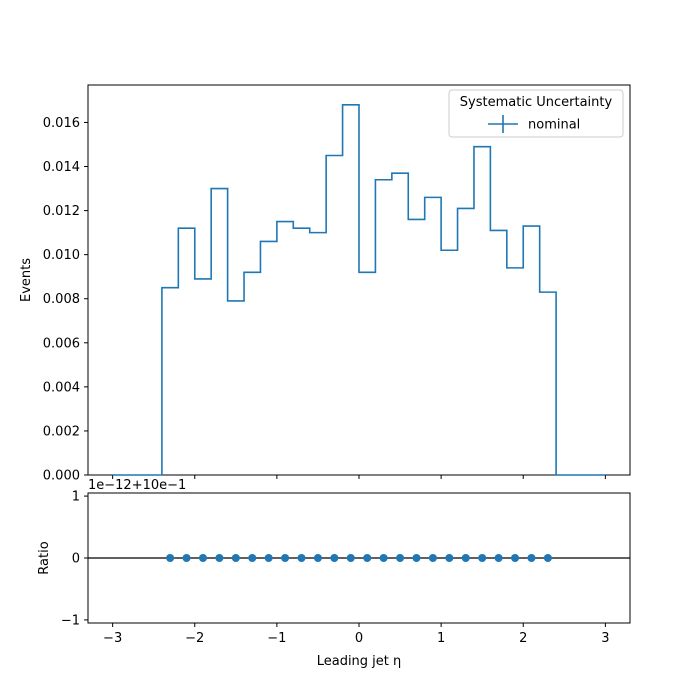  What do you see at coordinates (76, 559) in the screenshot?
I see `ratio-y-tick-label: 0` at bounding box center [76, 559].